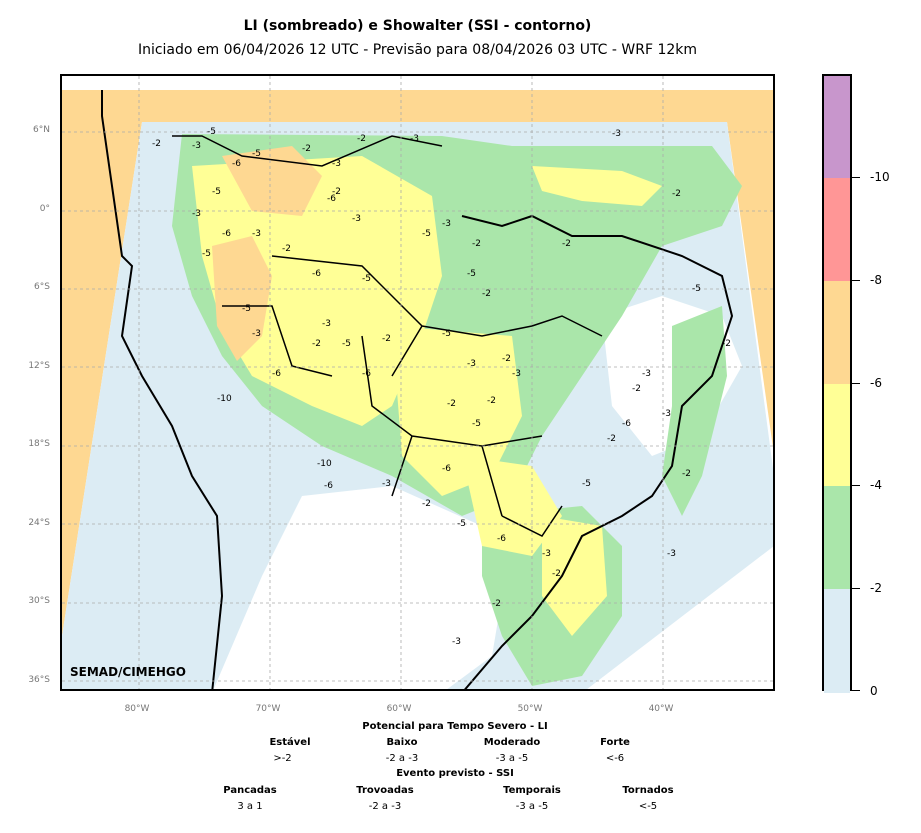 This screenshot has width=921, height=833. Describe the element at coordinates (512, 742) in the screenshot. I see `li-category-name: Moderado` at that location.